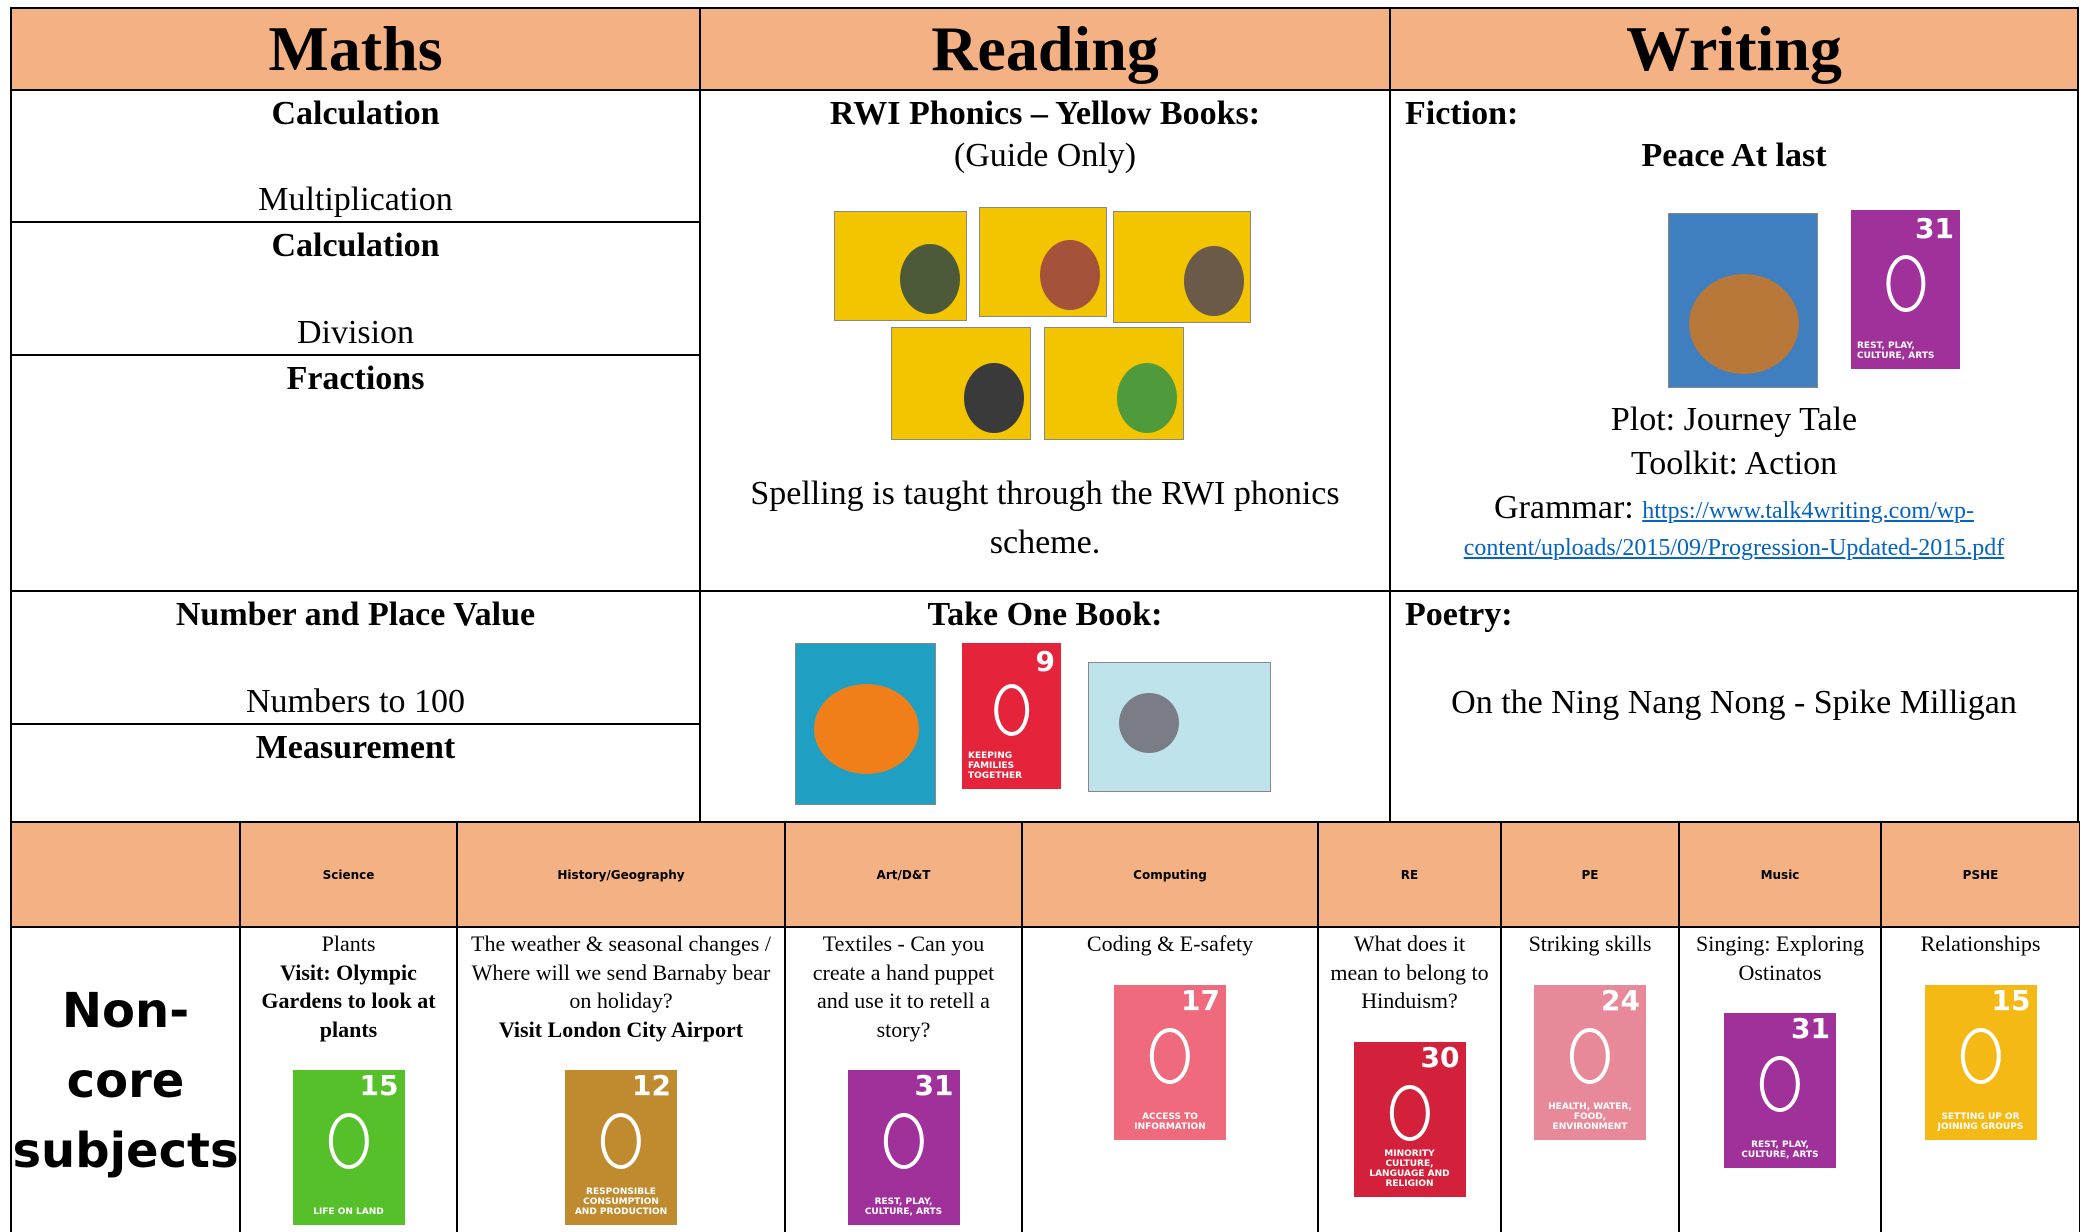 The image size is (2080, 1232). I want to click on subject-text: Singing: Exploring Ostinatos, so click(1780, 958).